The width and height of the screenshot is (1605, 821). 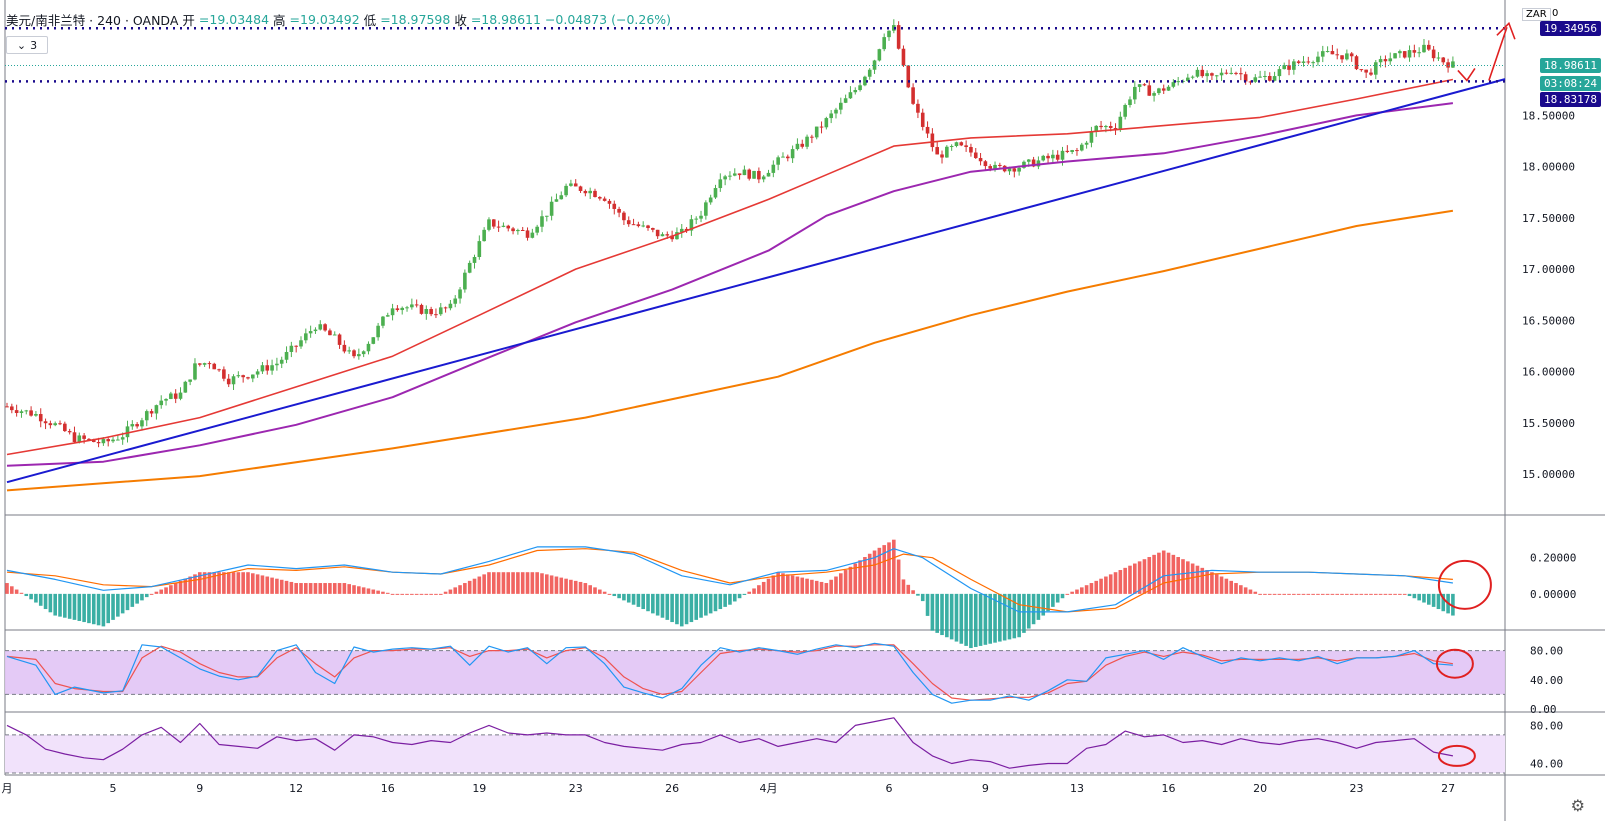 I want to click on time-tick-label: 26, so click(x=672, y=788).